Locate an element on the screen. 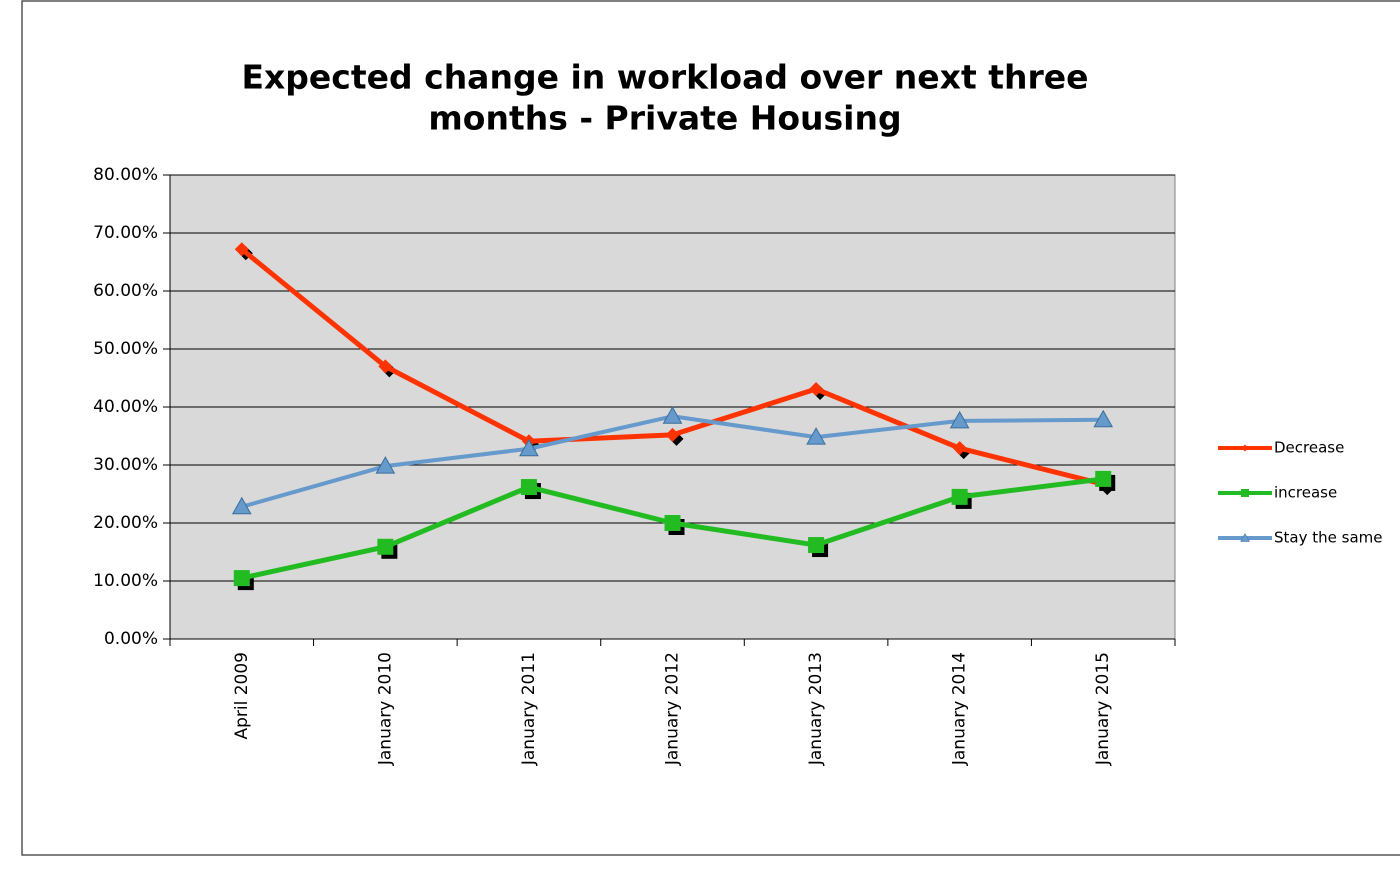 The height and width of the screenshot is (891, 1400). legend-label: Decrease is located at coordinates (1309, 448).